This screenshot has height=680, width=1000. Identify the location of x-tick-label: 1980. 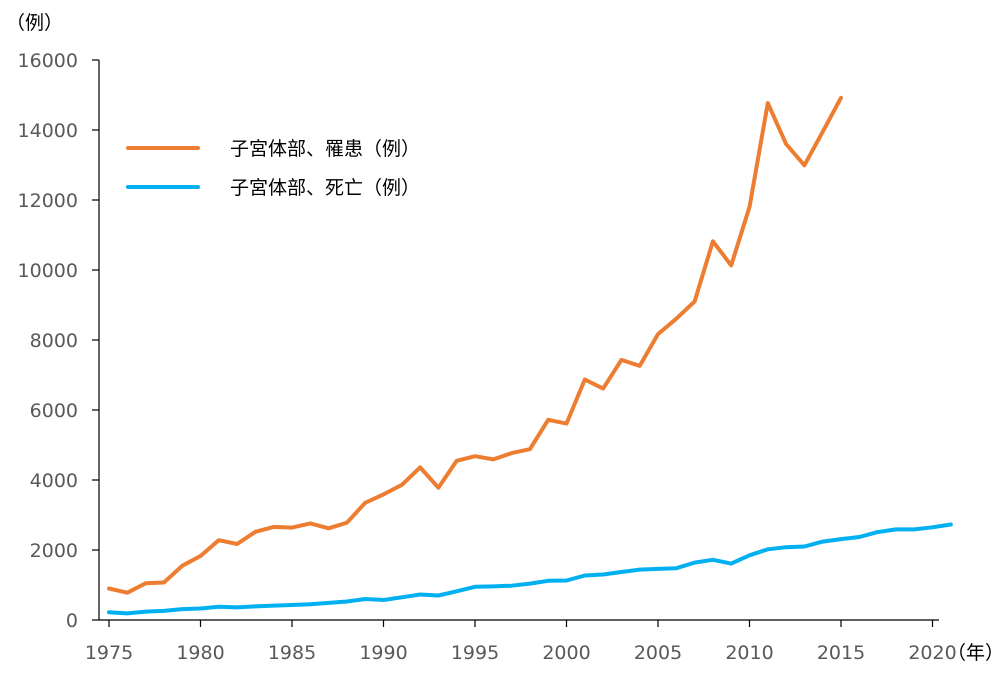
(200, 653).